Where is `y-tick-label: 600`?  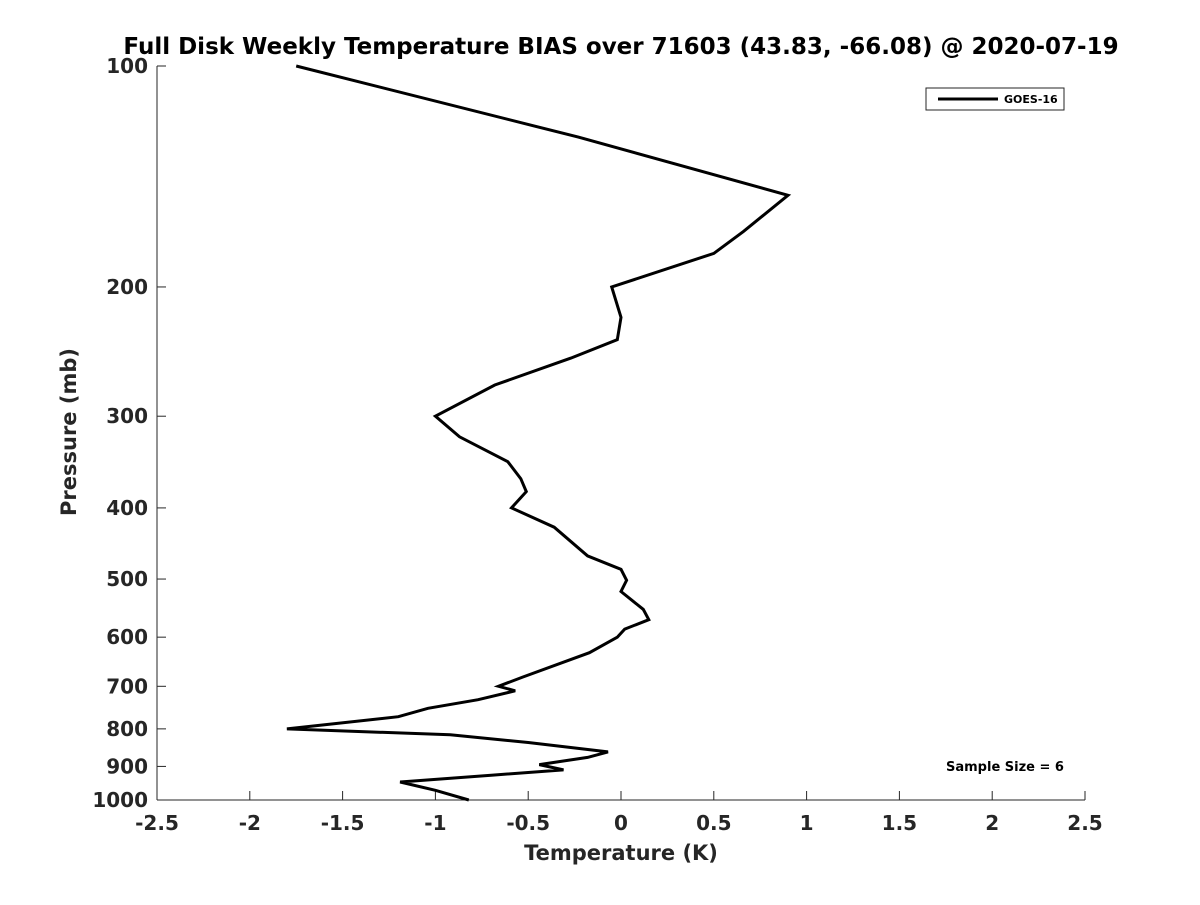
y-tick-label: 600 is located at coordinates (127, 637).